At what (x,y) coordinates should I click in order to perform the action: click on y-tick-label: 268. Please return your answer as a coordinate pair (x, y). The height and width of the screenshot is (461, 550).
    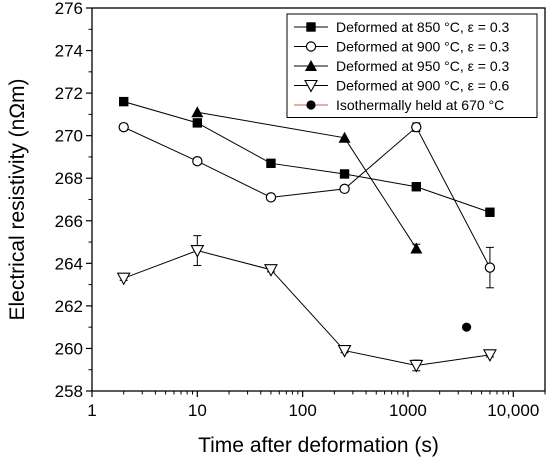
    Looking at the image, I should click on (69, 178).